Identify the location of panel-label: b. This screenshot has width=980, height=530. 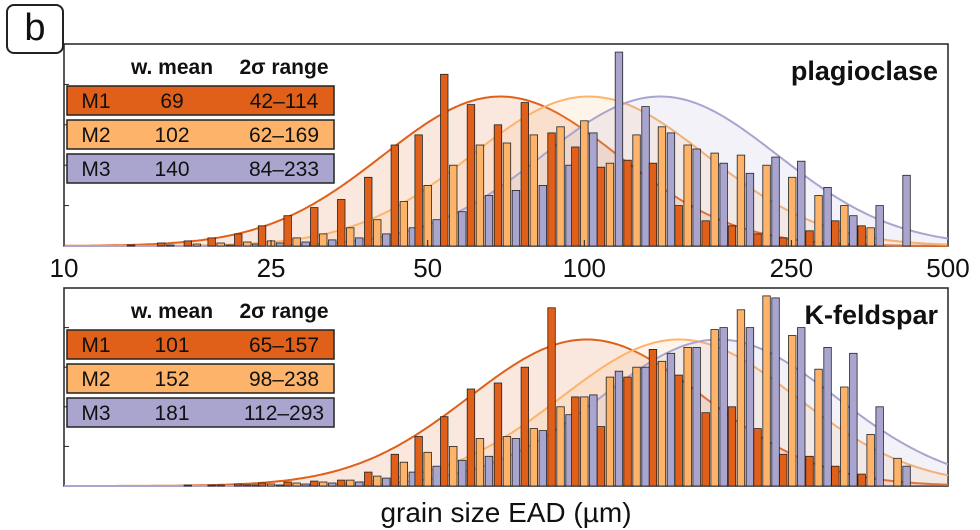
(35, 29).